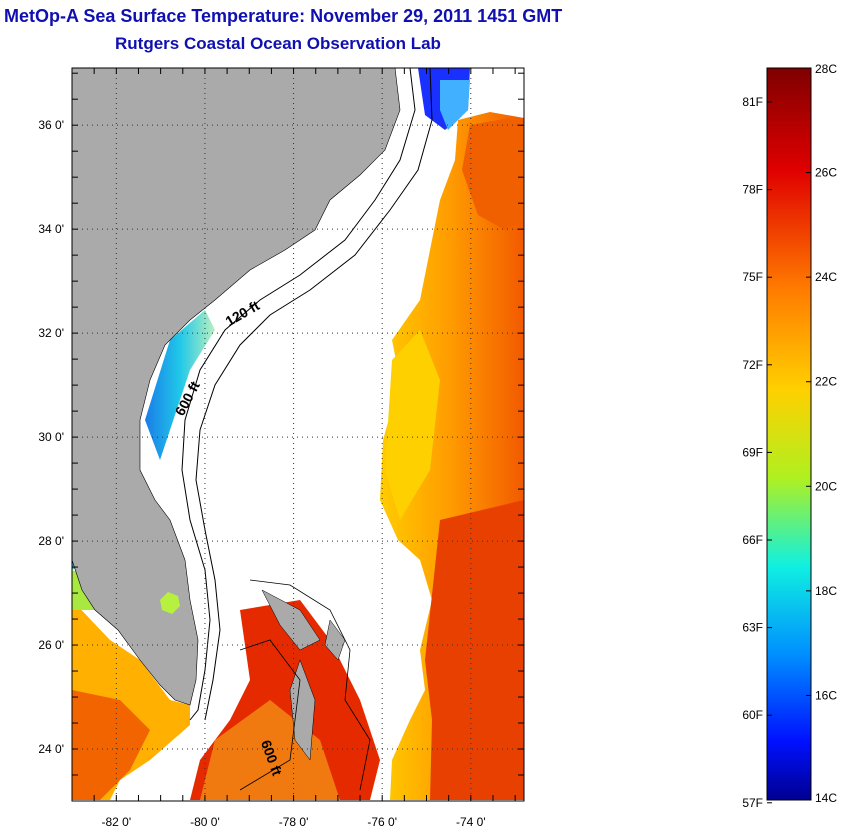 This screenshot has width=849, height=832. What do you see at coordinates (51, 645) in the screenshot?
I see `latitude-label: 26 0'` at bounding box center [51, 645].